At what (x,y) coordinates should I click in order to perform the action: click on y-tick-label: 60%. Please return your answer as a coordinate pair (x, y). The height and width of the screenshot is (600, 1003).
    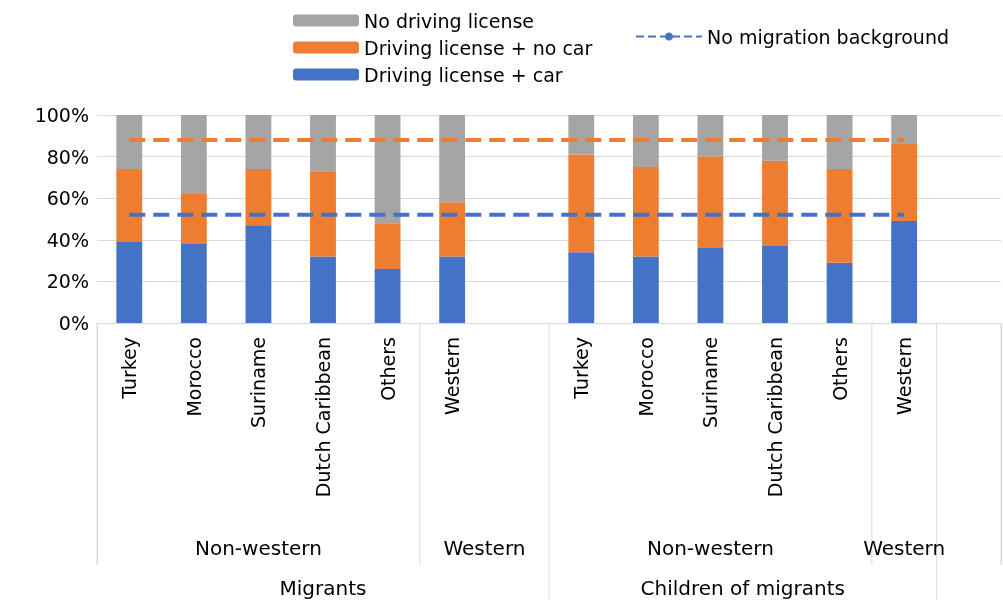
    Looking at the image, I should click on (67, 198).